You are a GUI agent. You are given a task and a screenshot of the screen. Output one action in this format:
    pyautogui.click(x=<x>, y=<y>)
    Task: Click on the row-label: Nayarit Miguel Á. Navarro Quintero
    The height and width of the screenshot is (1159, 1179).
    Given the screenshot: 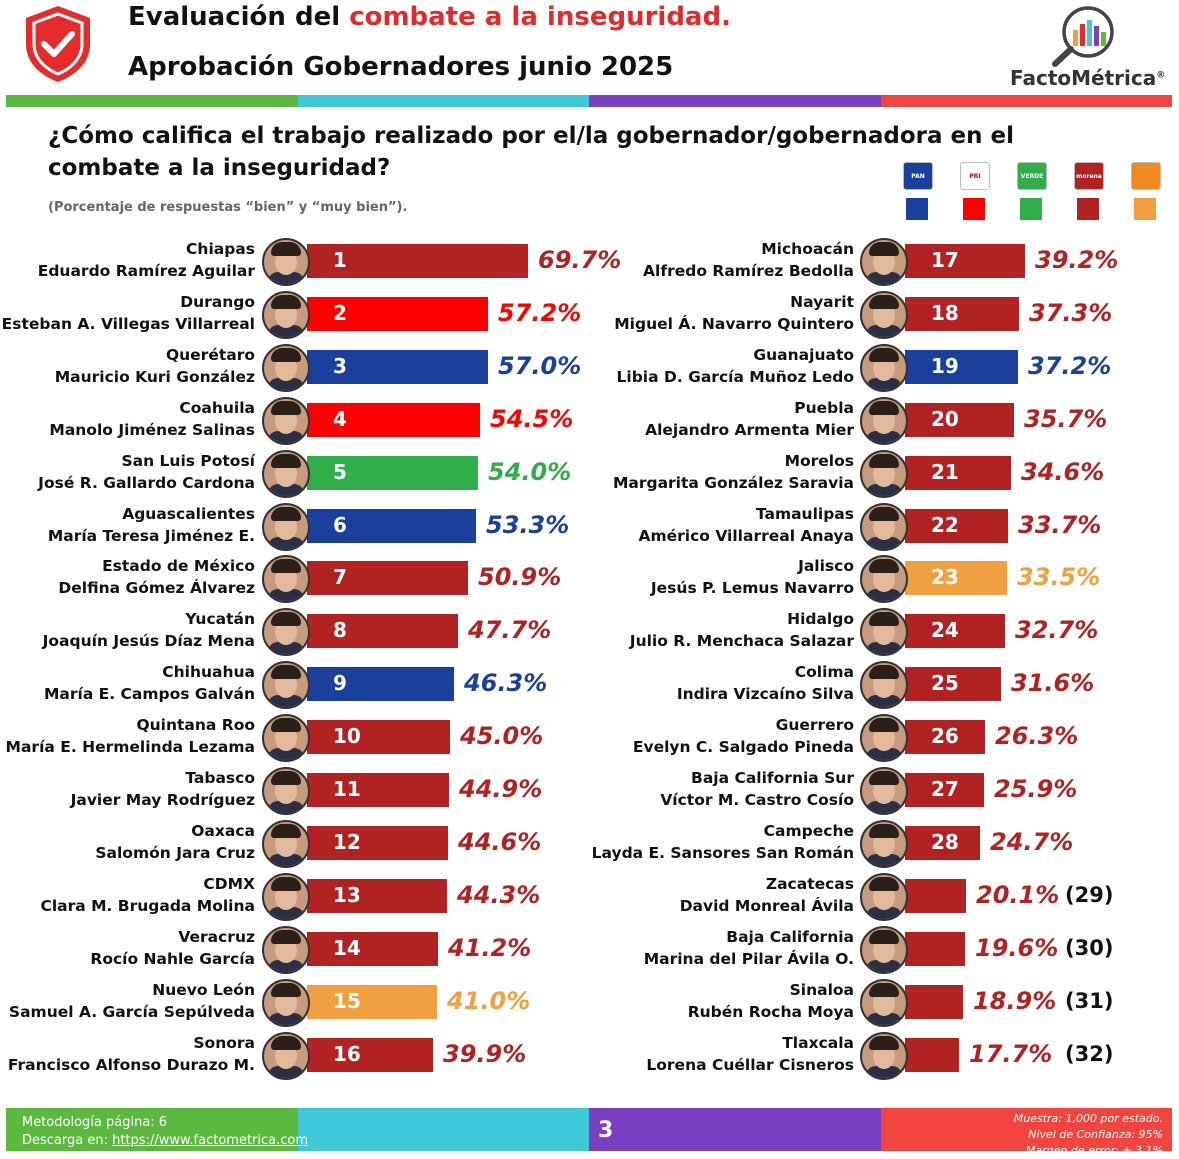 What is the action you would take?
    pyautogui.click(x=734, y=313)
    